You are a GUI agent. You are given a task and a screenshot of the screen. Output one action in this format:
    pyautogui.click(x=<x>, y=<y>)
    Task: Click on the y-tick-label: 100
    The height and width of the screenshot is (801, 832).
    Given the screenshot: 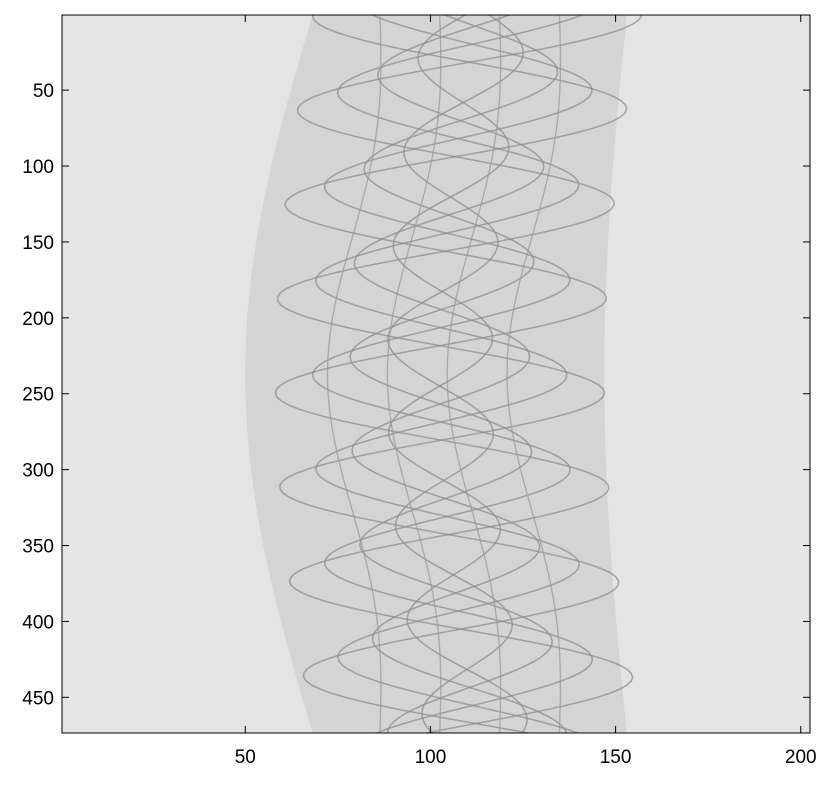 What is the action you would take?
    pyautogui.click(x=38, y=167)
    